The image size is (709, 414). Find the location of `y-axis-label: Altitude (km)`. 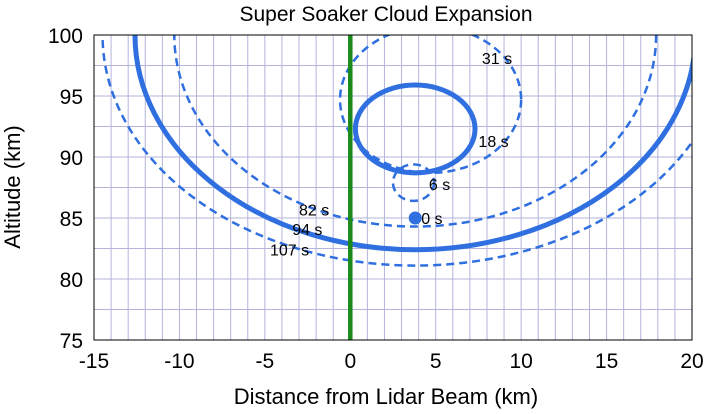

y-axis-label: Altitude (km) is located at coordinates (12, 186).